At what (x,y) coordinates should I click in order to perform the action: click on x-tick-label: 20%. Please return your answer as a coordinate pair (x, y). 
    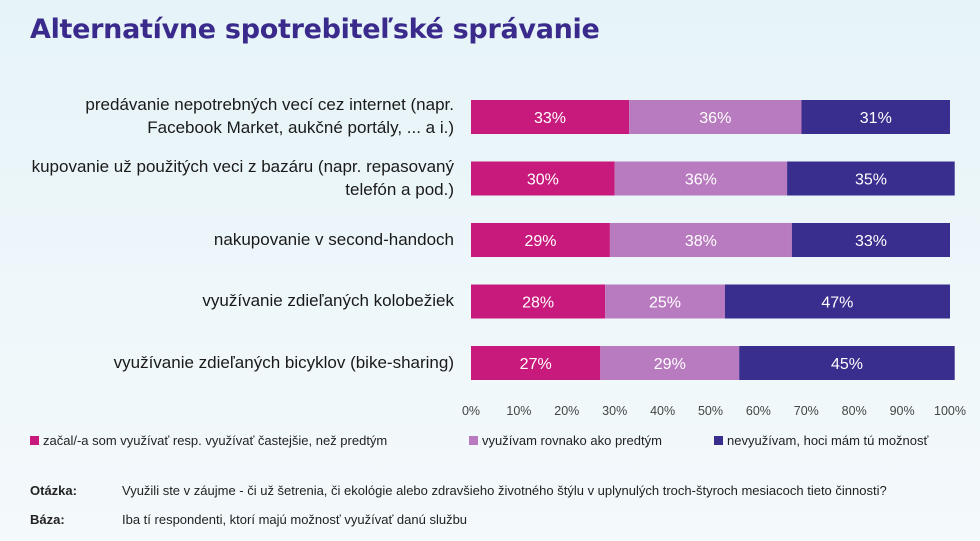
    Looking at the image, I should click on (566, 411).